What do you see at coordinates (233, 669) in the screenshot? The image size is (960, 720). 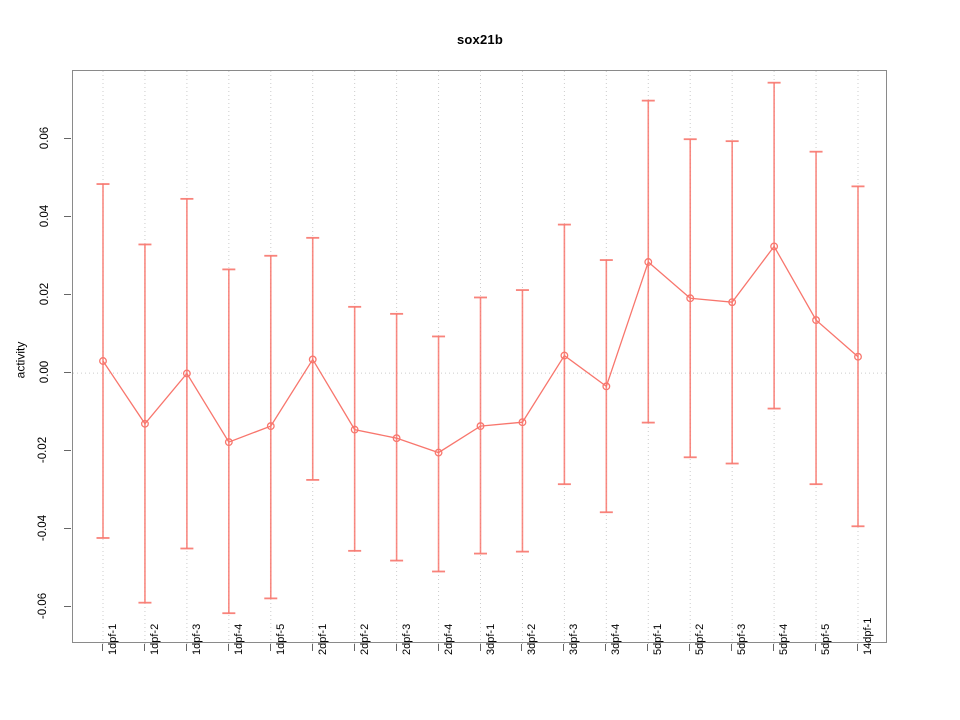 I see `x-axis-tick-label: 1dpf-4` at bounding box center [233, 669].